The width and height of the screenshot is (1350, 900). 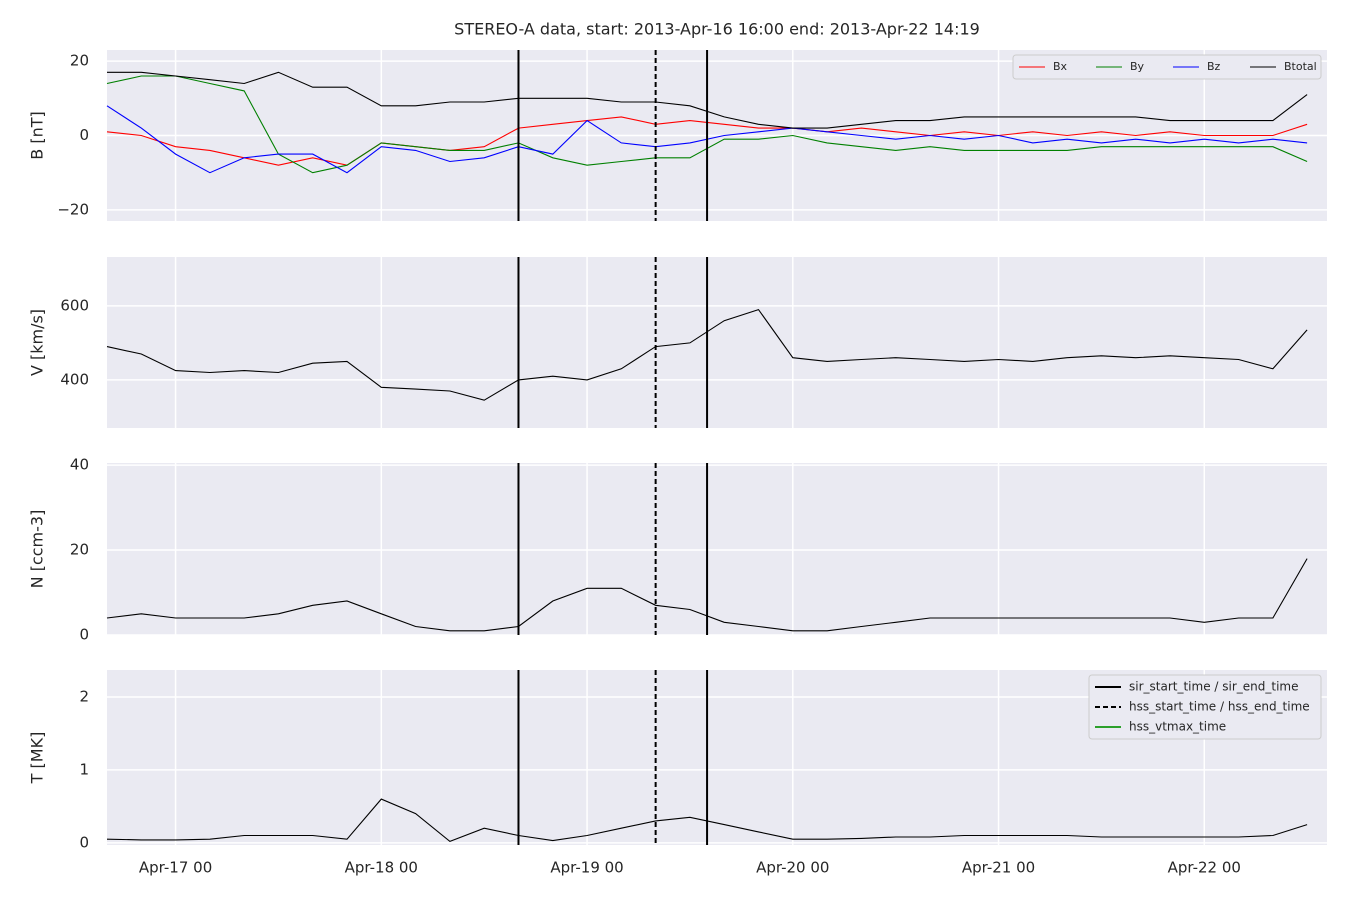 I want to click on legend-label: Bx, so click(x=1060, y=66).